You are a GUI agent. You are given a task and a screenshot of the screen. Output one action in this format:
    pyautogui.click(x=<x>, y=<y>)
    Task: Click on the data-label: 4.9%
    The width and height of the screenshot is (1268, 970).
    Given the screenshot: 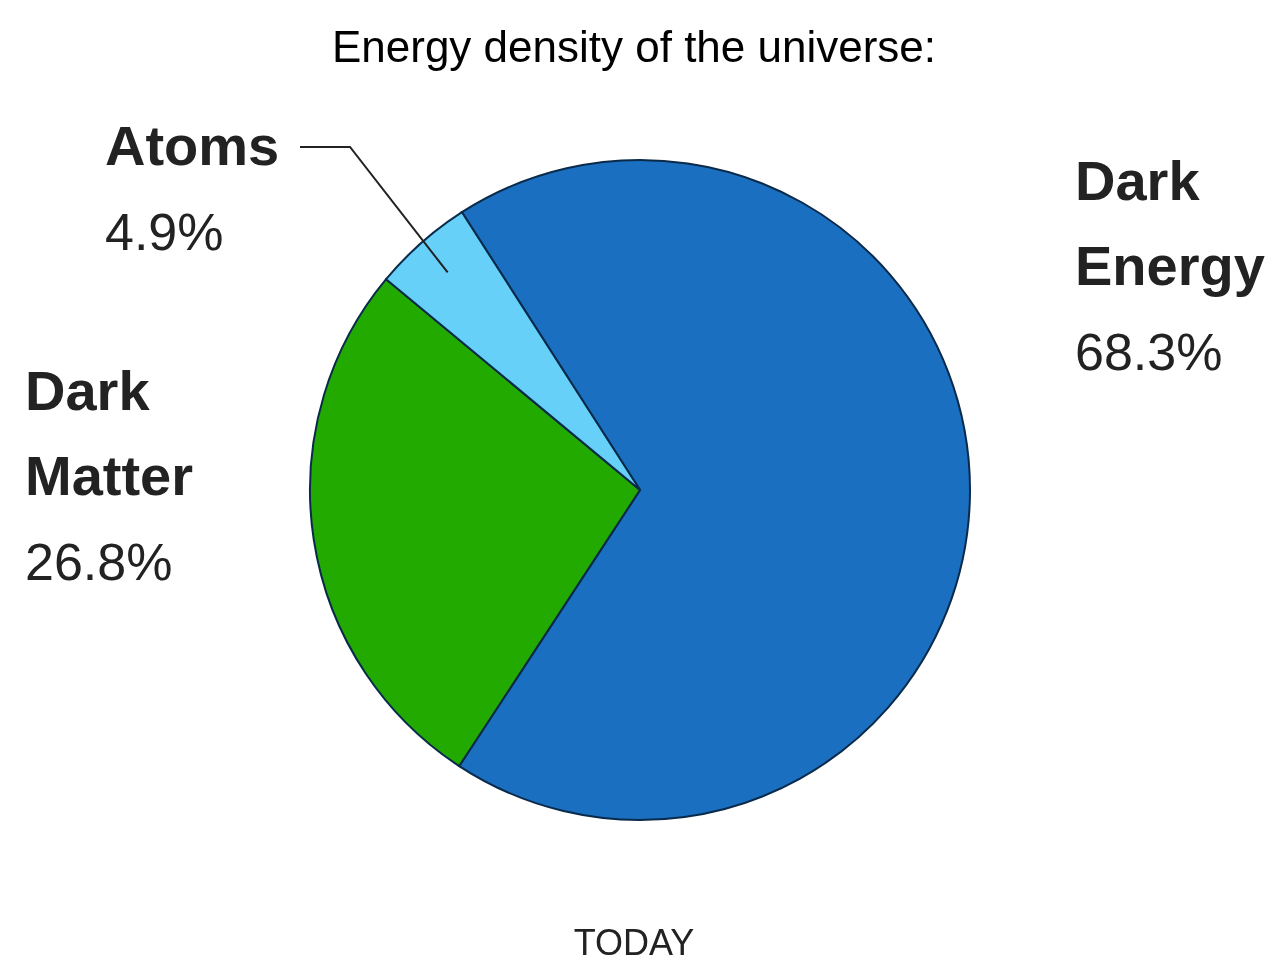 What is the action you would take?
    pyautogui.click(x=164, y=232)
    